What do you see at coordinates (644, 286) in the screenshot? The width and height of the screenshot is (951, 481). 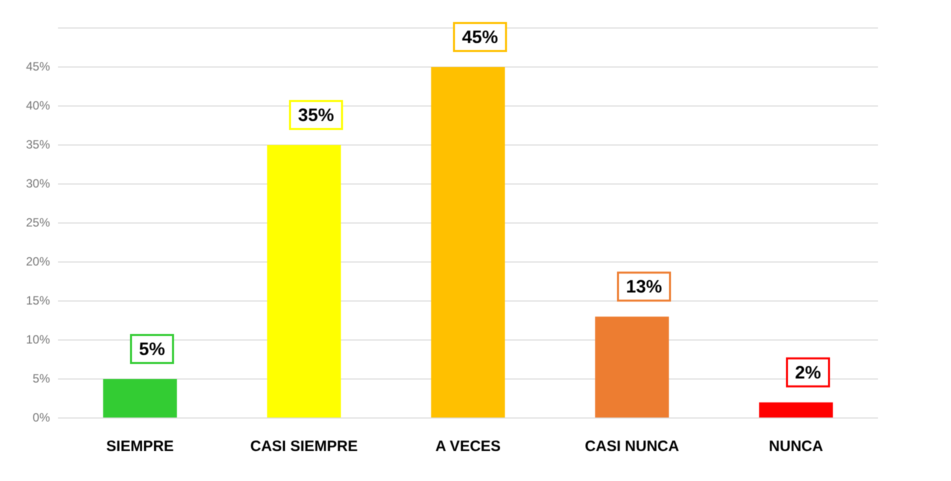 I see `data-label: 13%` at bounding box center [644, 286].